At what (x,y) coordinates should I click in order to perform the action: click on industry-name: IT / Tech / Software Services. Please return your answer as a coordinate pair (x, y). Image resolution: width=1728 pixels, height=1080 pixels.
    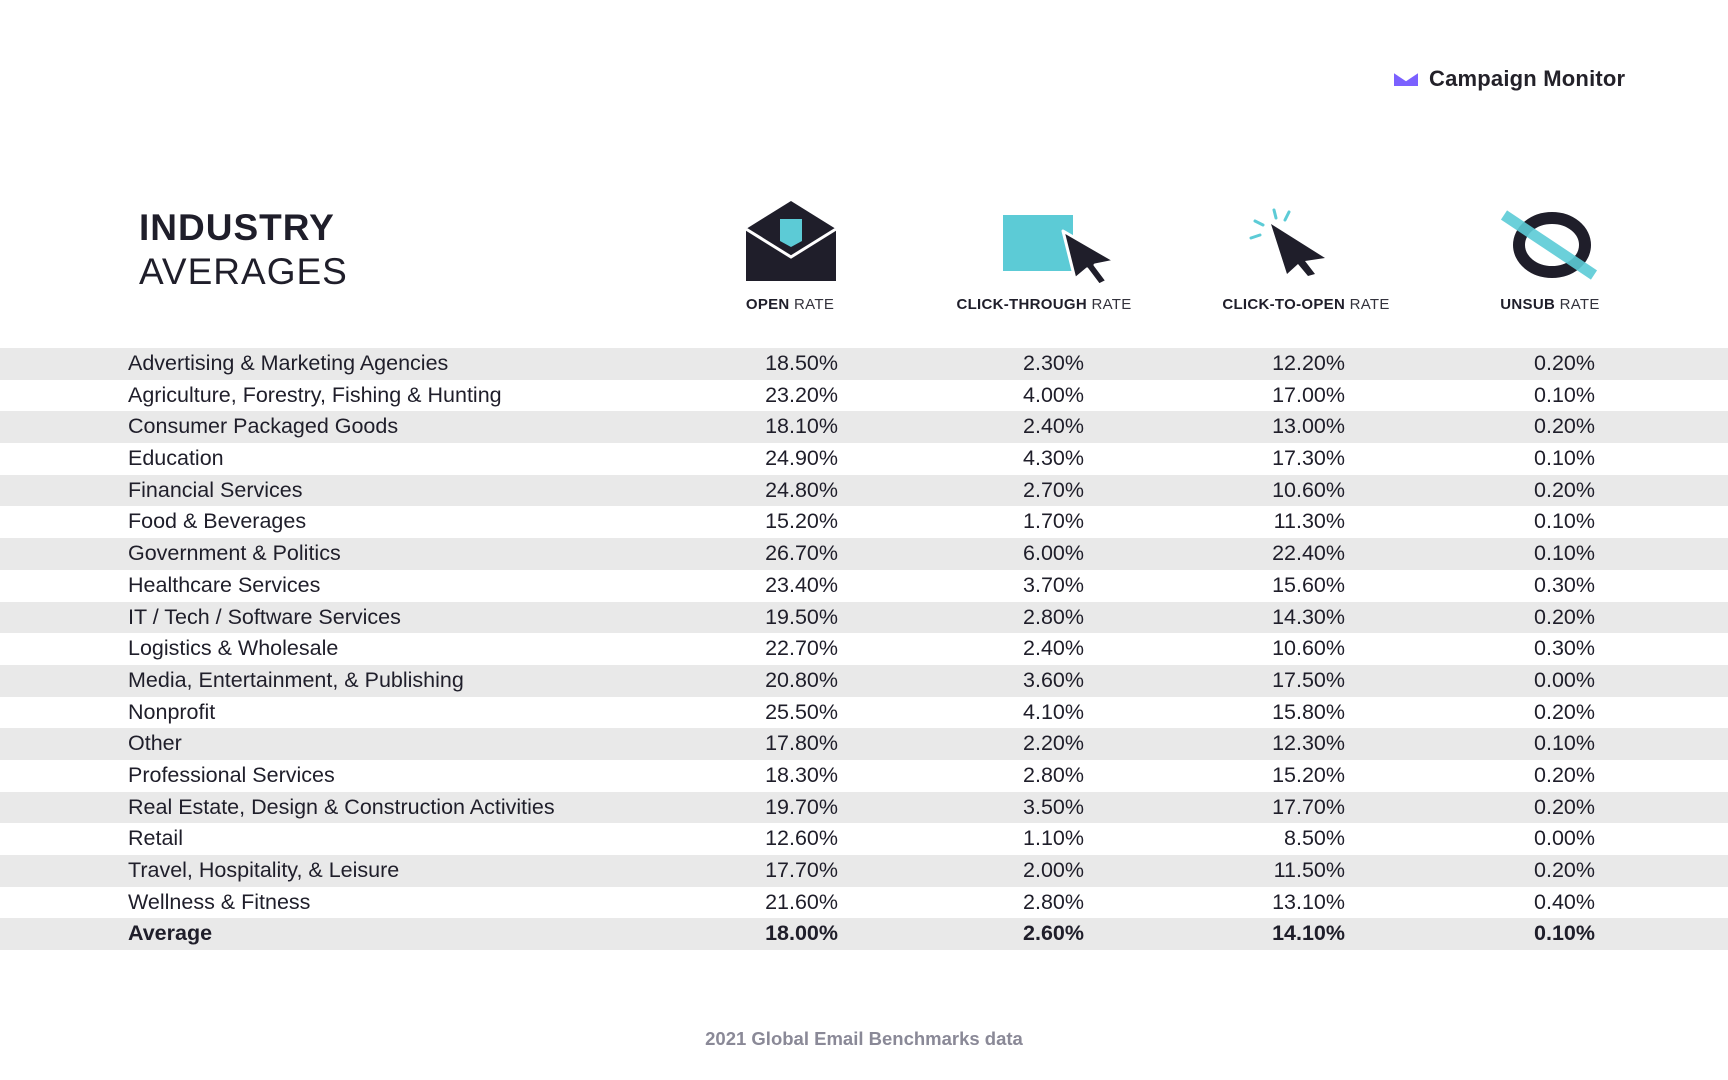
    Looking at the image, I should click on (264, 616).